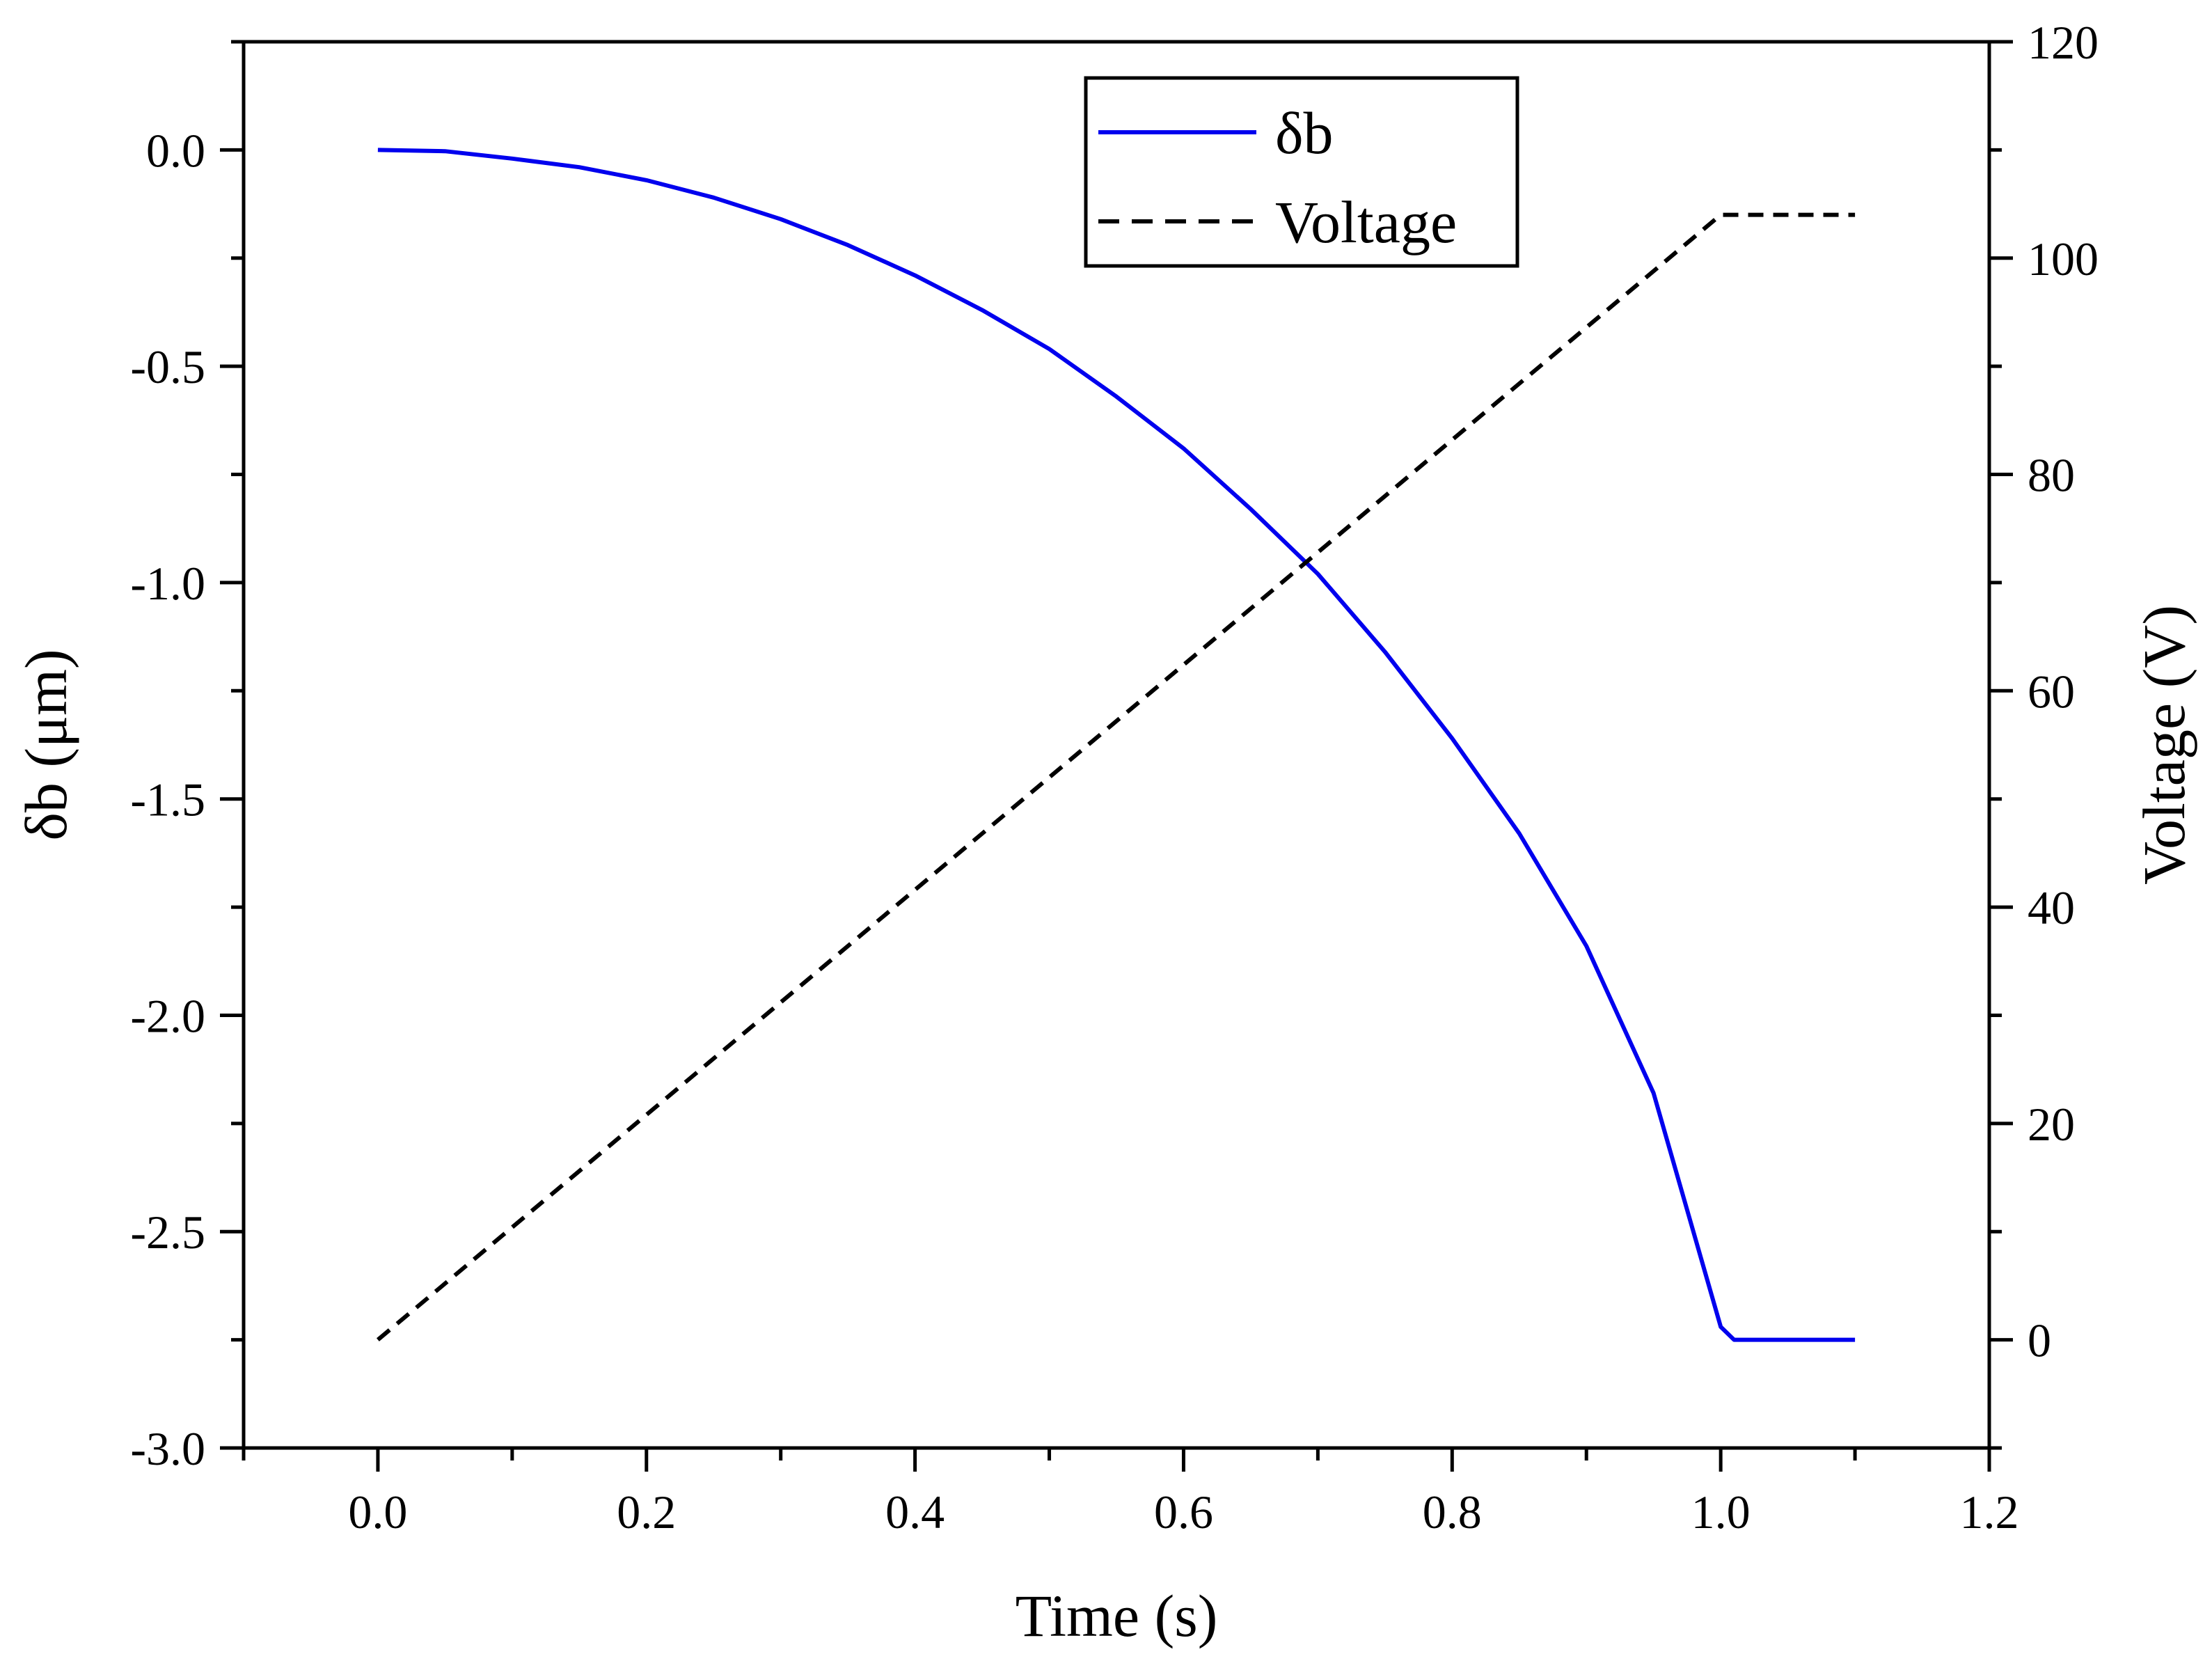 This screenshot has height=1677, width=2212. What do you see at coordinates (2051, 907) in the screenshot?
I see `y-right-tick-label: 40` at bounding box center [2051, 907].